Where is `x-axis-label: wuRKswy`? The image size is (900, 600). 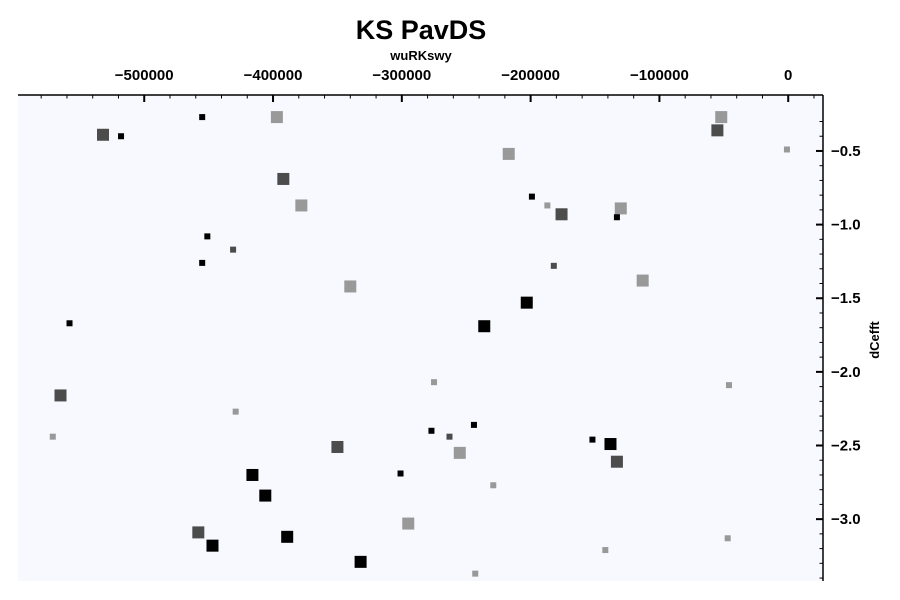 x-axis-label: wuRKswy is located at coordinates (420, 55).